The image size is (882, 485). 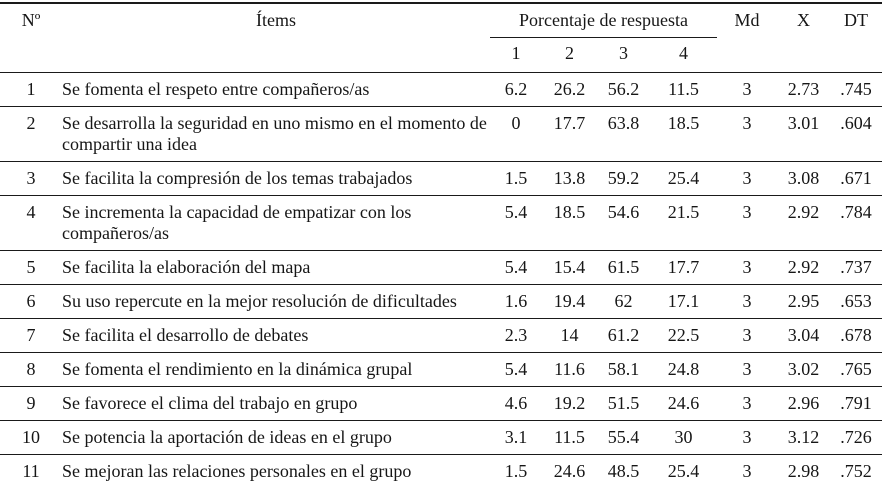 What do you see at coordinates (623, 437) in the screenshot?
I see `row-percent-3: 55.4` at bounding box center [623, 437].